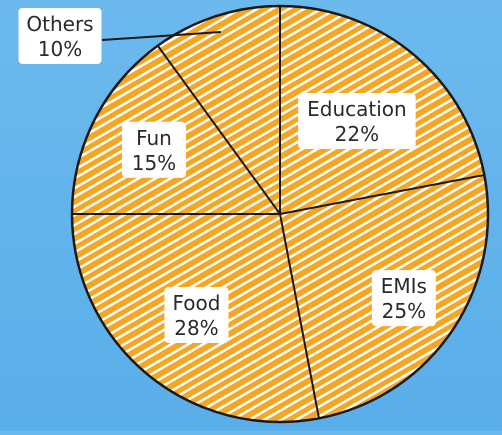  I want to click on slice-pct-emis: 25%, so click(404, 311).